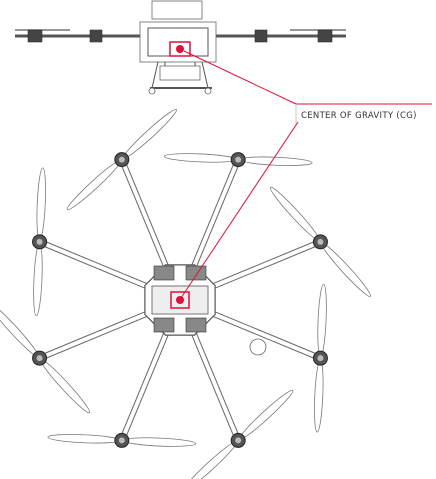  What do you see at coordinates (180, 73) in the screenshot?
I see `camera` at bounding box center [180, 73].